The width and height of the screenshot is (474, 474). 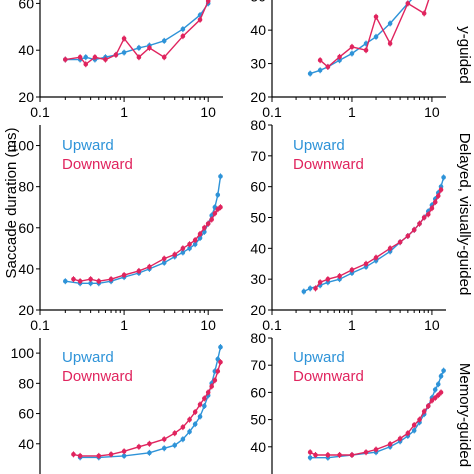 I want to click on series-line-downward, so click(x=378, y=239).